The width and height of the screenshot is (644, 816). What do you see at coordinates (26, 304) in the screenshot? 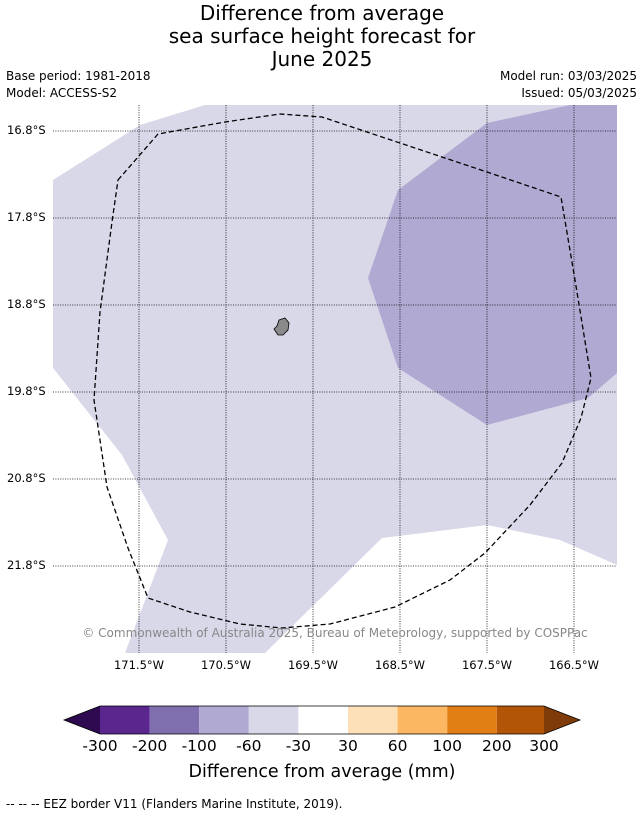
I see `lat-tick: 18.8°S` at bounding box center [26, 304].